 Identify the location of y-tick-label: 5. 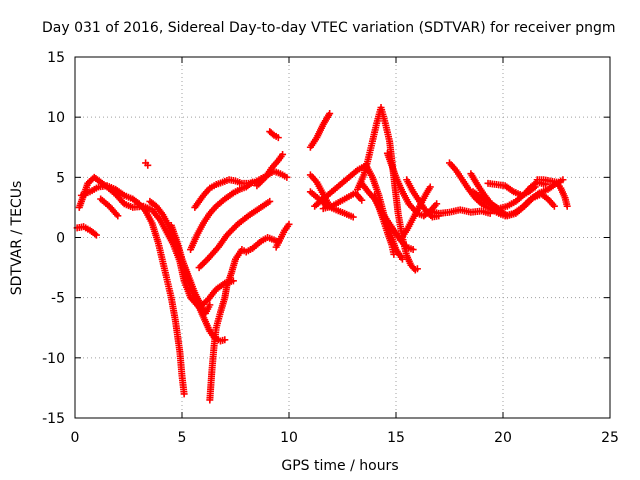
(60, 178).